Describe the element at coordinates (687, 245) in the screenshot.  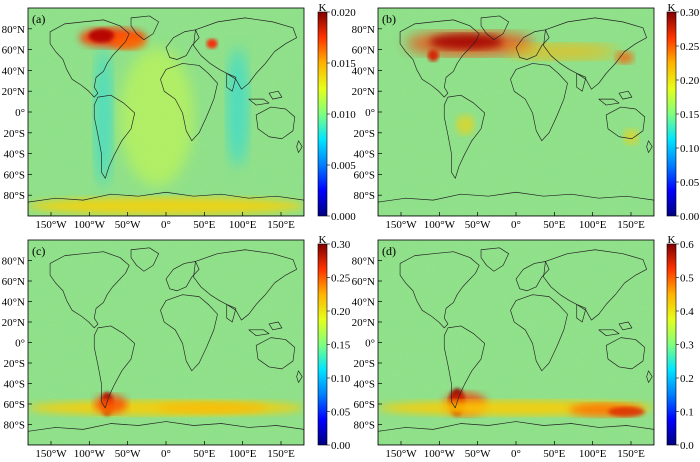
I see `colorbar-tick-label: 0.6` at that location.